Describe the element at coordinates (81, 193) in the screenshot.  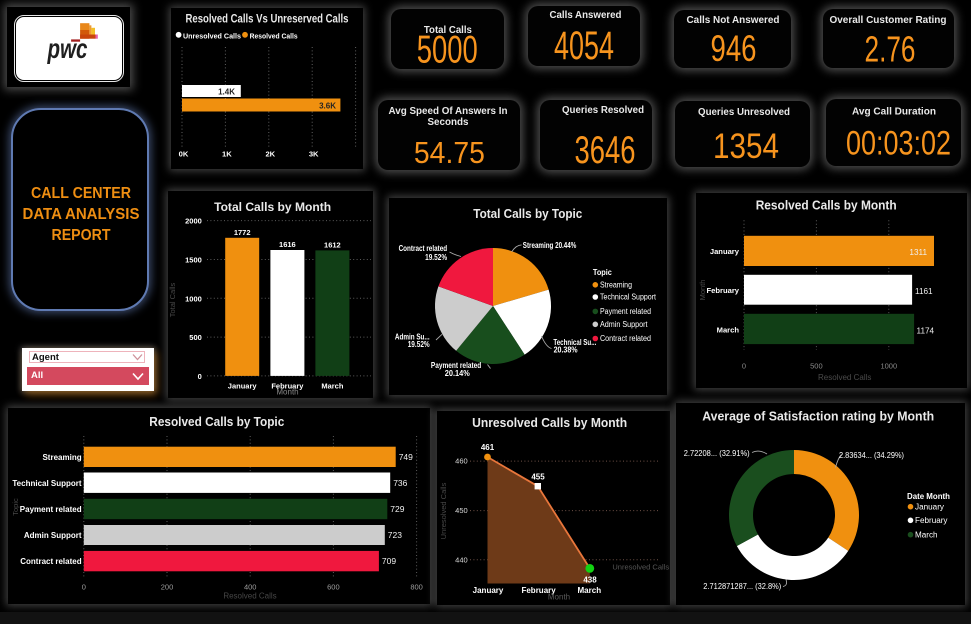
I see `svg-text: CALL CENTER` at that location.